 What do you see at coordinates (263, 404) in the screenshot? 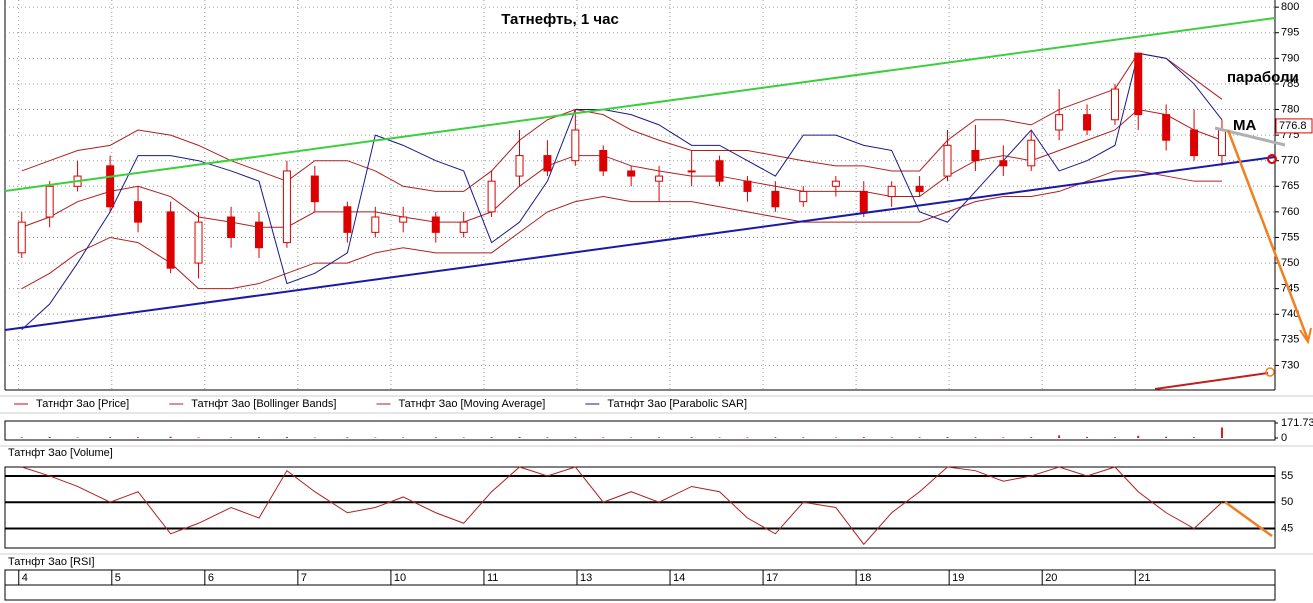
I see `legend-label: Татнфт Зао [Bollinger Bands]` at bounding box center [263, 404].